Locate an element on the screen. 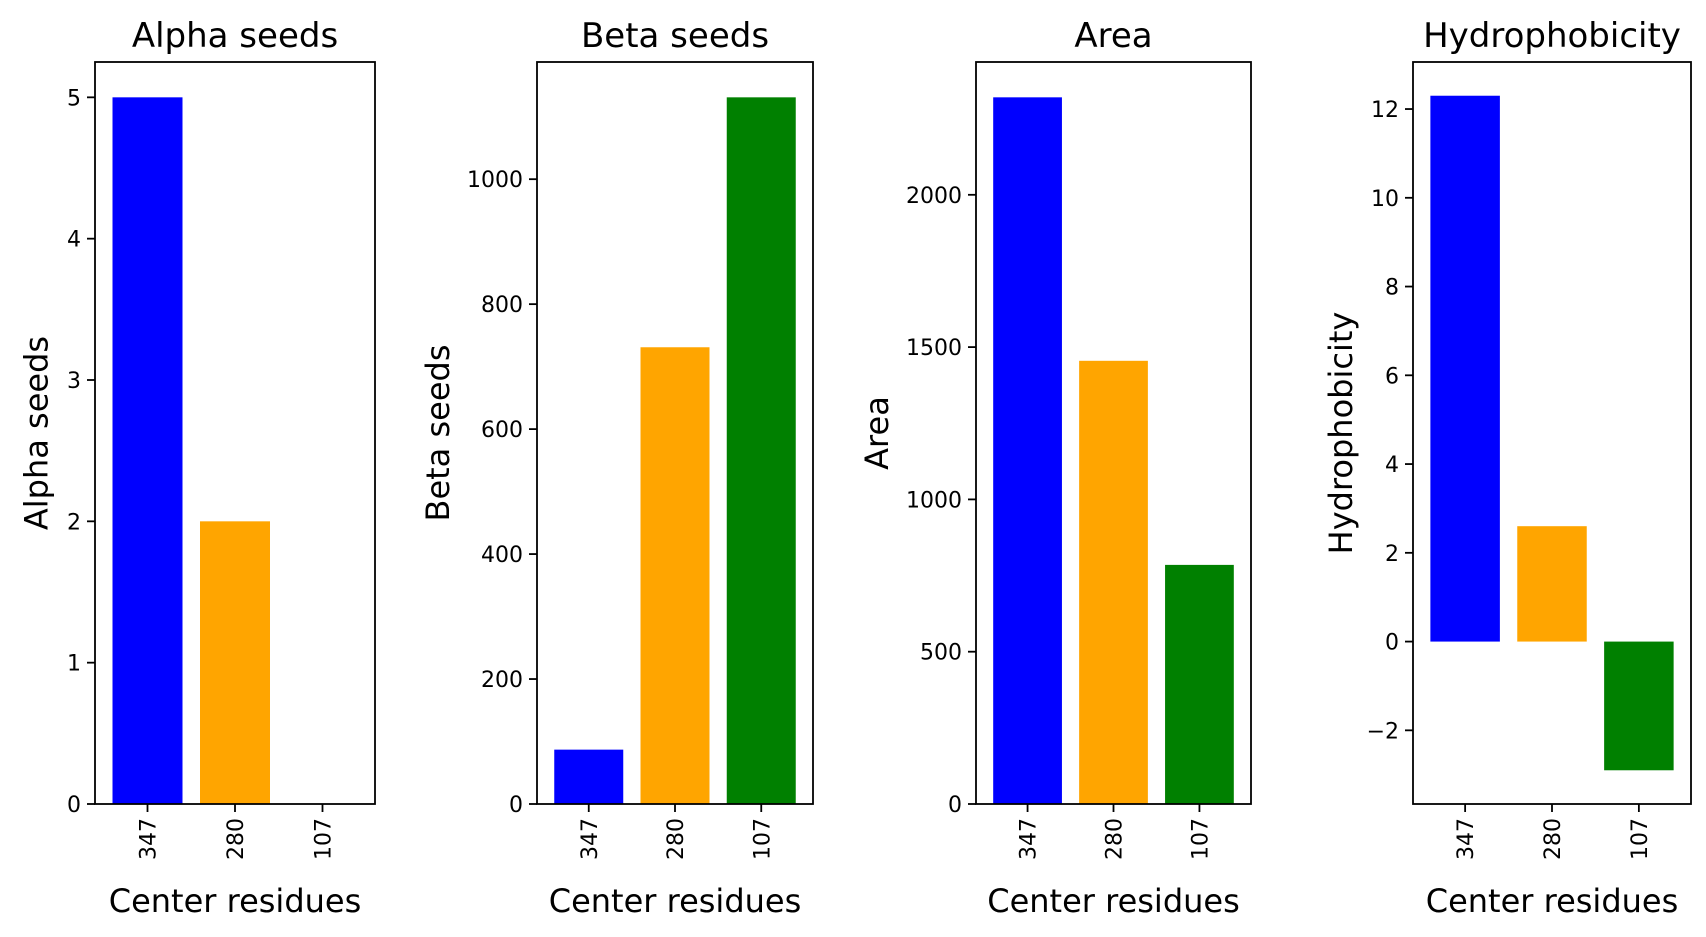  x-tick-label-4: 347 is located at coordinates (1466, 839).